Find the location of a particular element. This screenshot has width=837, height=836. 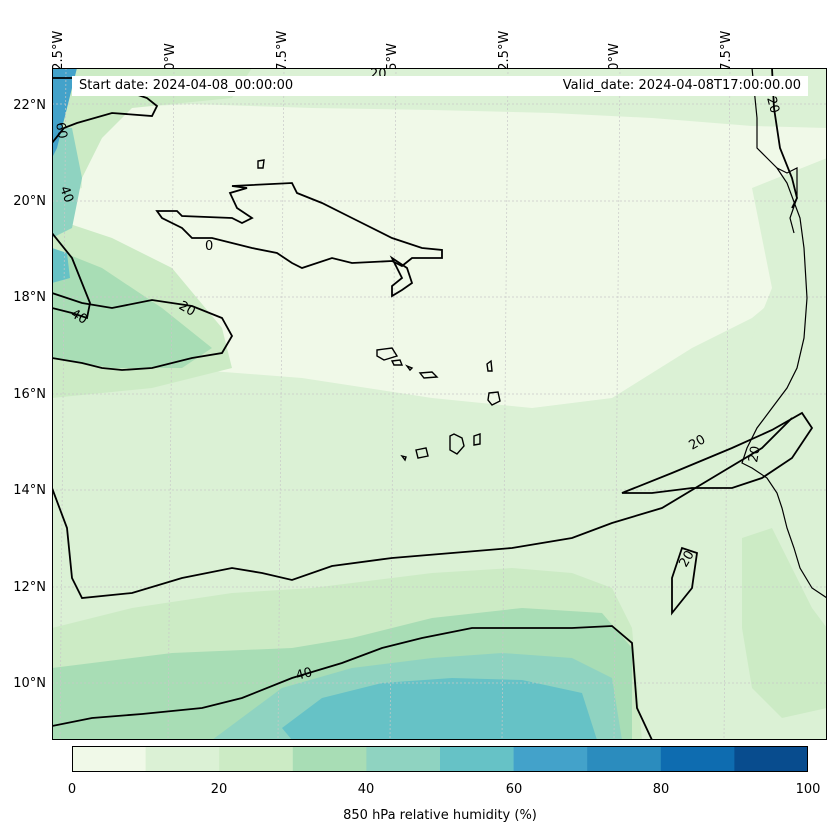

colorbar-tick: 40 is located at coordinates (366, 789).